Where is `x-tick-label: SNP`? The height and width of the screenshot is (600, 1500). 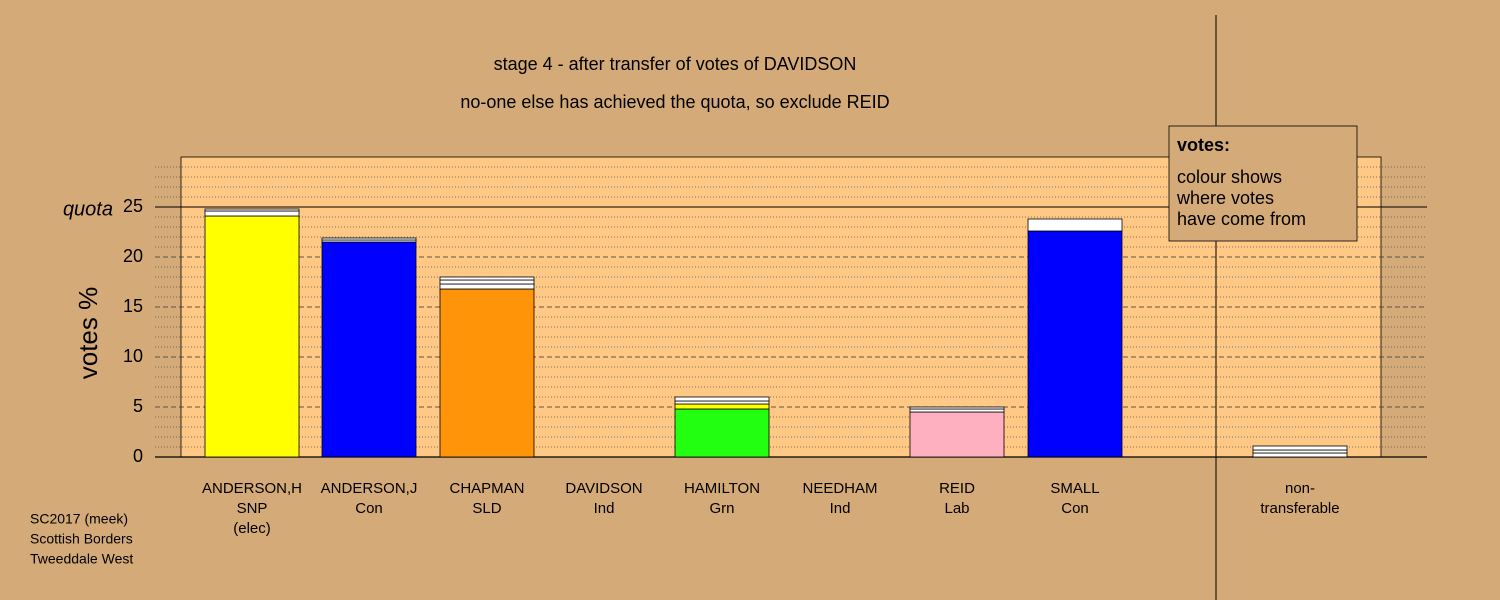
x-tick-label: SNP is located at coordinates (252, 508).